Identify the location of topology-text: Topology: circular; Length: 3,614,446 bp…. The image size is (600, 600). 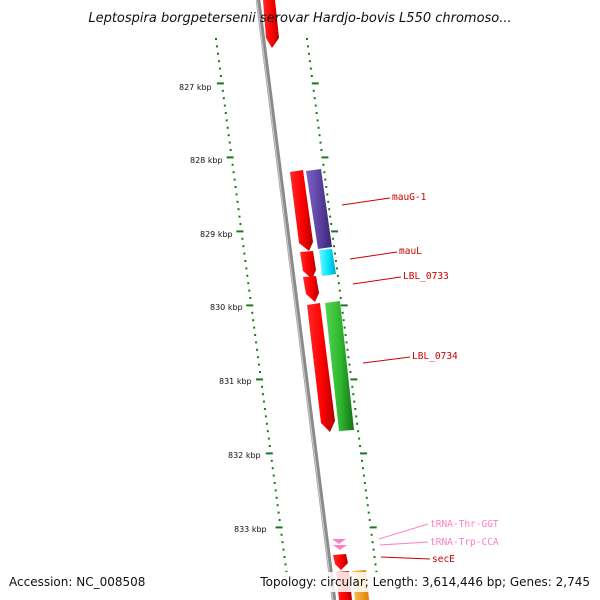
(424, 582).